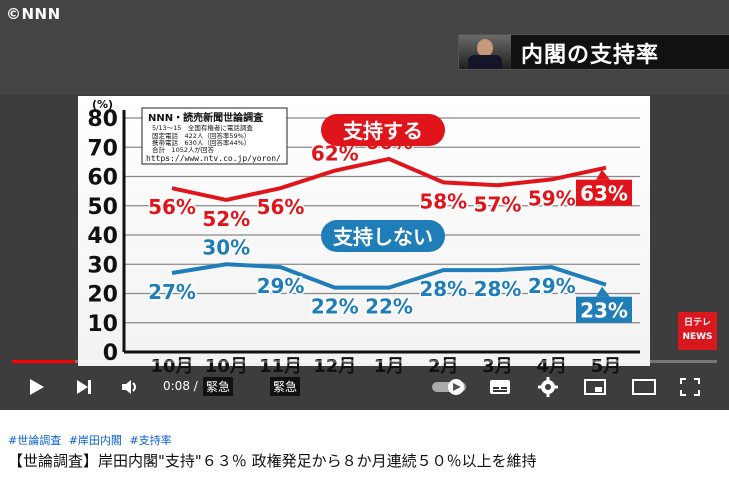  Describe the element at coordinates (44, 361) in the screenshot. I see `progress-fill` at that location.